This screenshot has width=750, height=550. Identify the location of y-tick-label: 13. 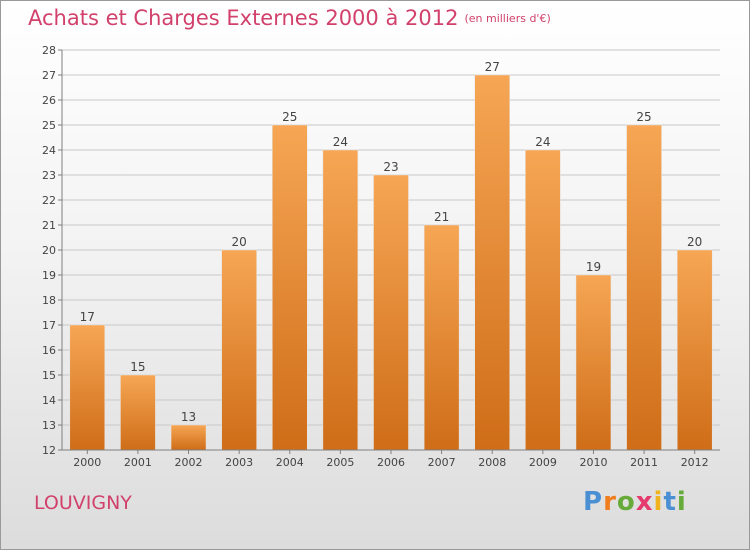
(49, 425).